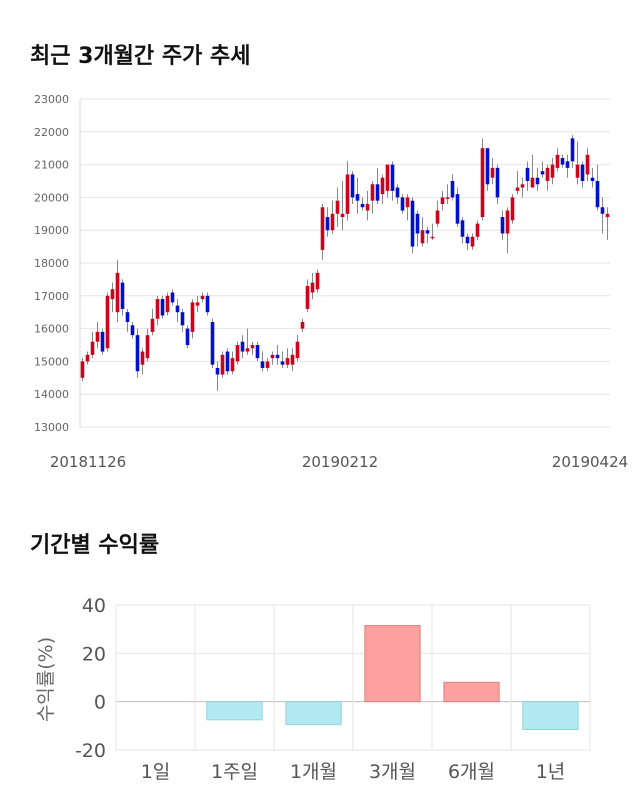 Image resolution: width=640 pixels, height=810 pixels. What do you see at coordinates (51, 132) in the screenshot?
I see `y-tick-label: 22000` at bounding box center [51, 132].